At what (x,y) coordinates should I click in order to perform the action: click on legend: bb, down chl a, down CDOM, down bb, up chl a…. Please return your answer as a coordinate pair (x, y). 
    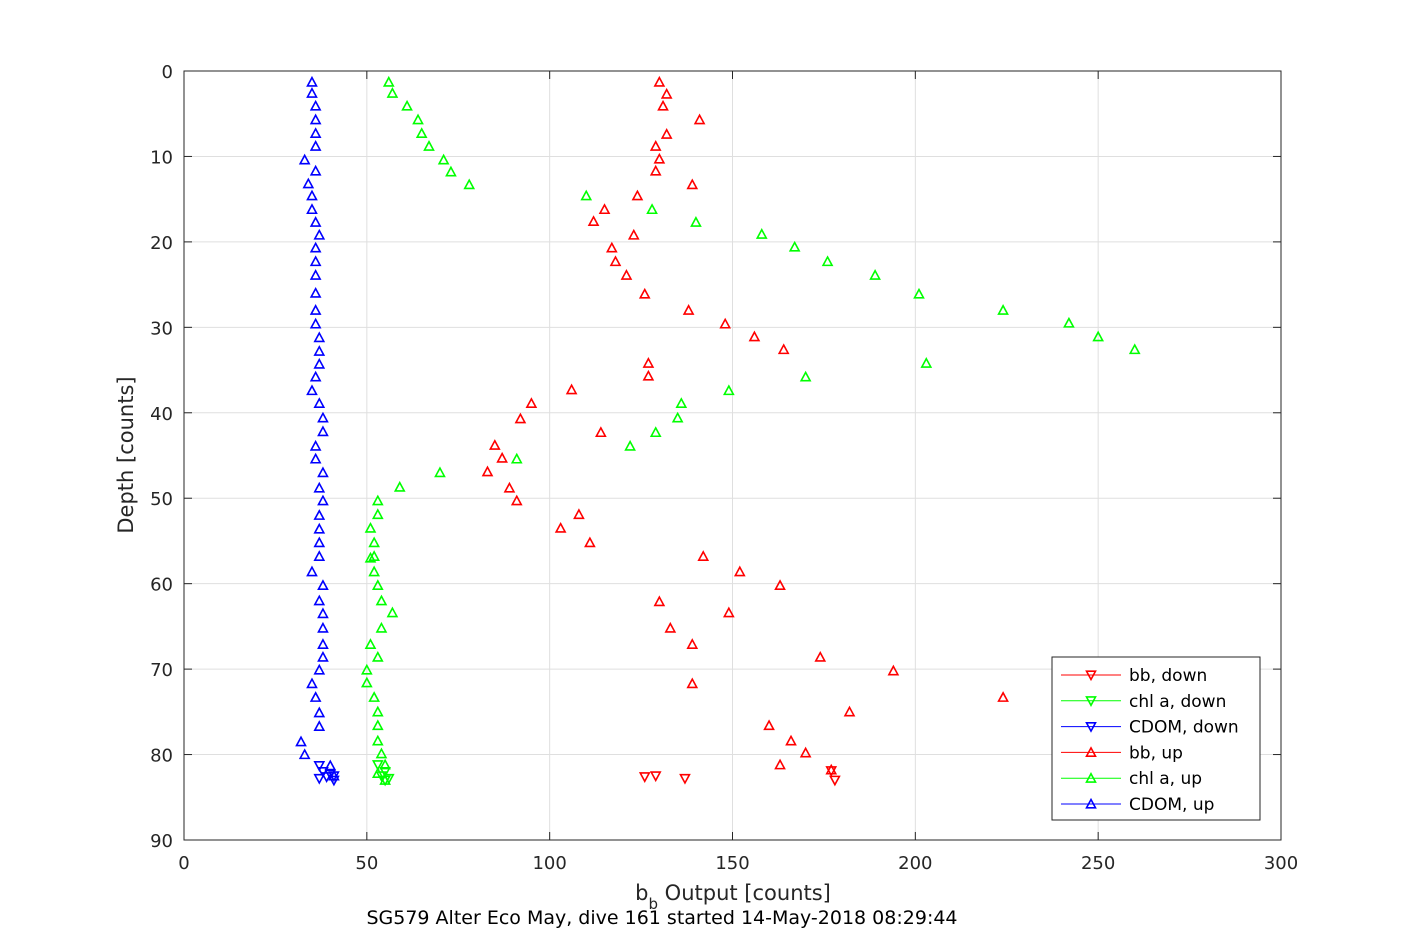
    Looking at the image, I should click on (1156, 738).